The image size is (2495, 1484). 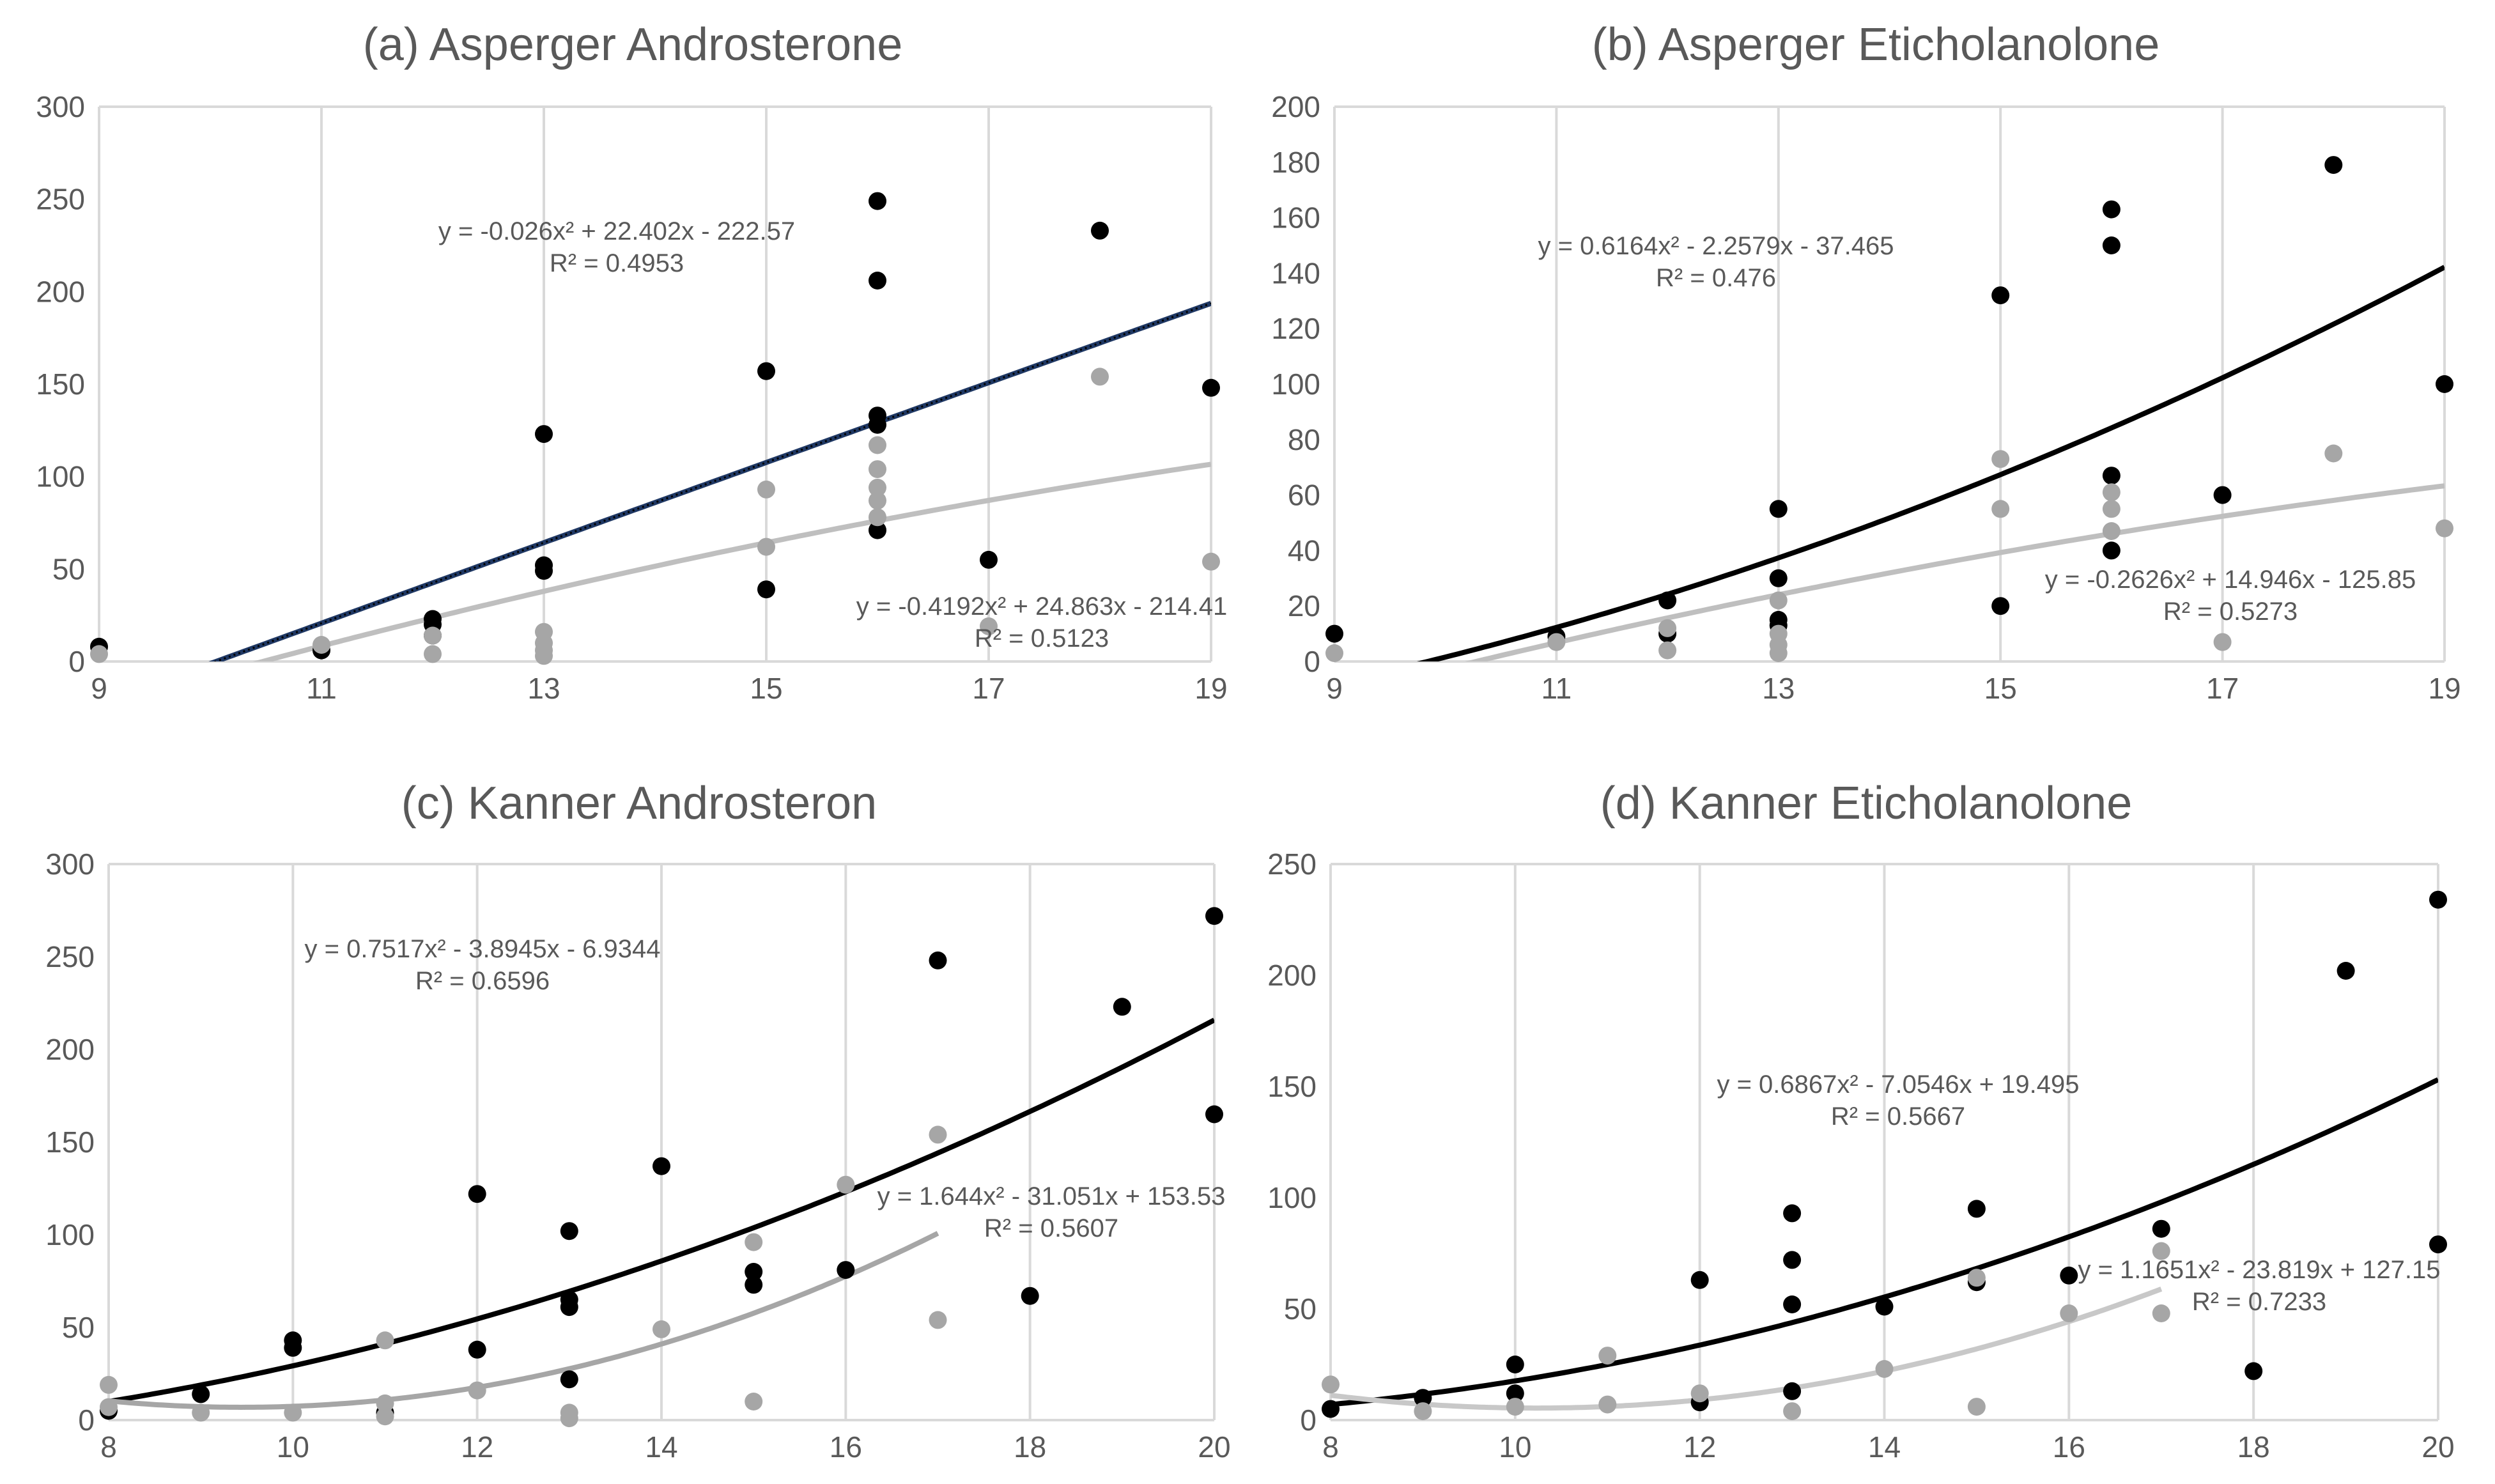 I want to click on trendline-r-squared: R² = 0.476, so click(x=1716, y=278).